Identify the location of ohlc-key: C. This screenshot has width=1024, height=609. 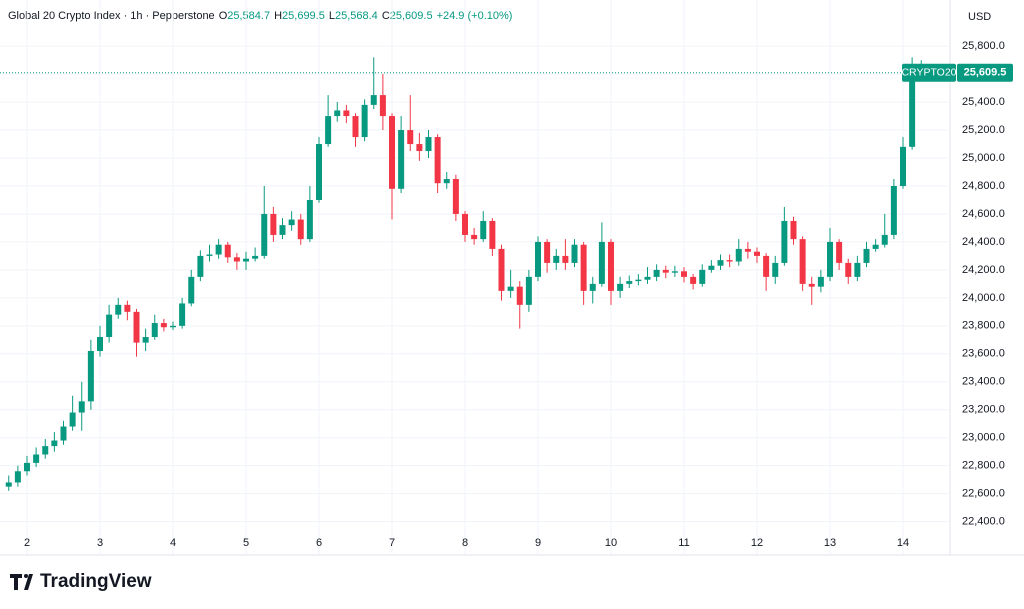
(386, 16).